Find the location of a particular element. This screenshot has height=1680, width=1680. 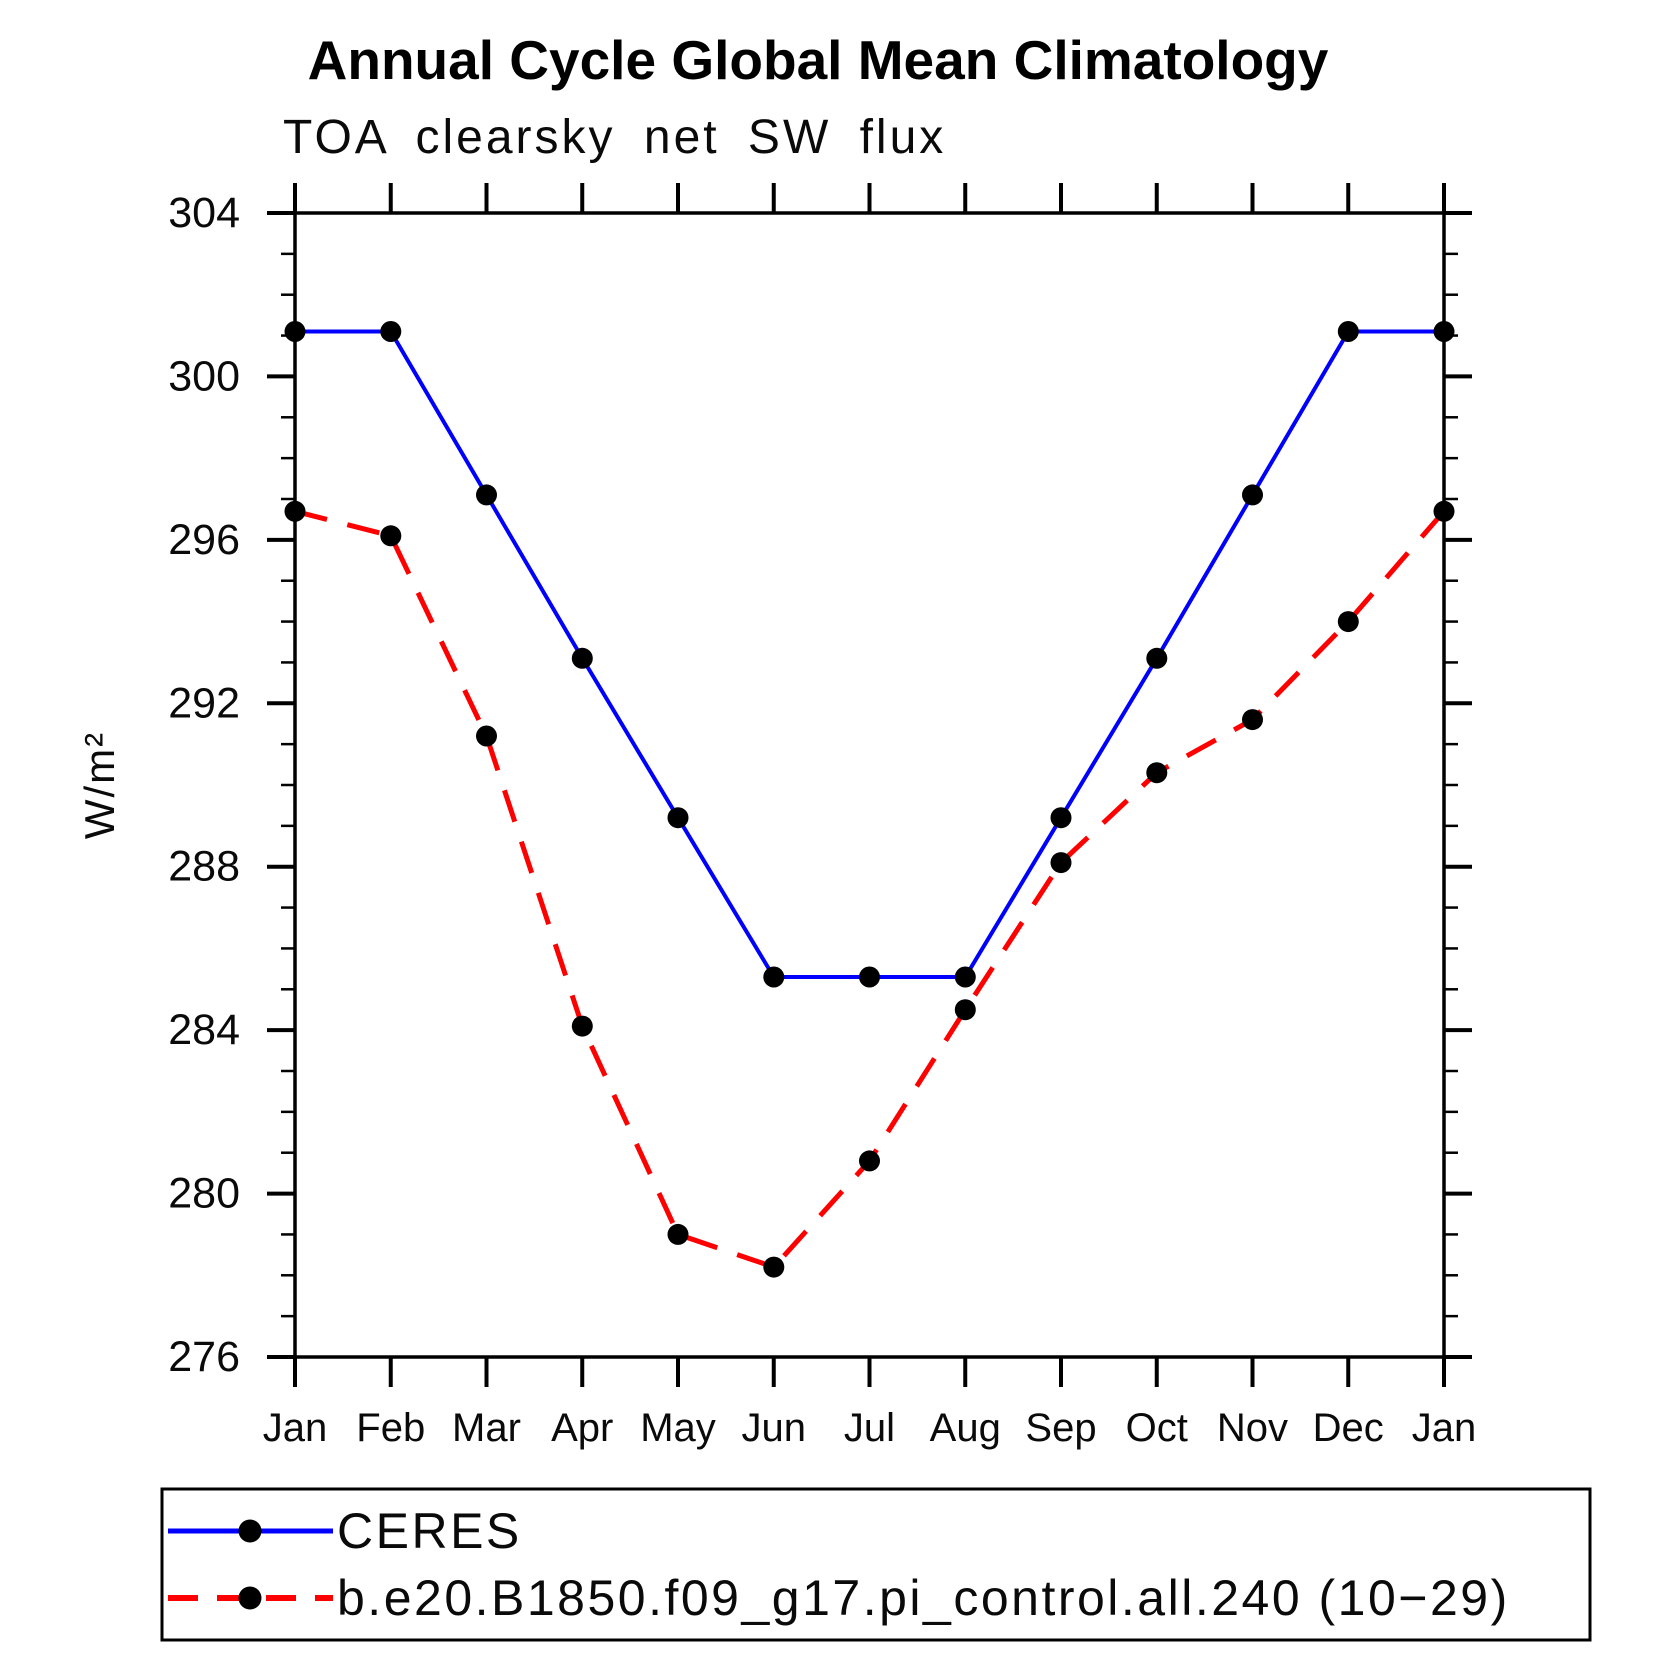

x-tick-label: Feb is located at coordinates (390, 1428).